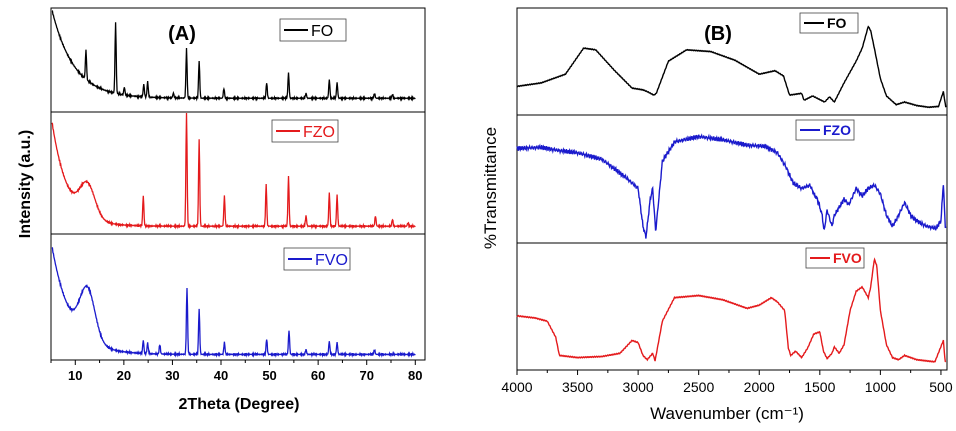 The width and height of the screenshot is (956, 431). Describe the element at coordinates (239, 404) in the screenshot. I see `panel-a-x-axis-title: 2Theta (Degree)` at that location.